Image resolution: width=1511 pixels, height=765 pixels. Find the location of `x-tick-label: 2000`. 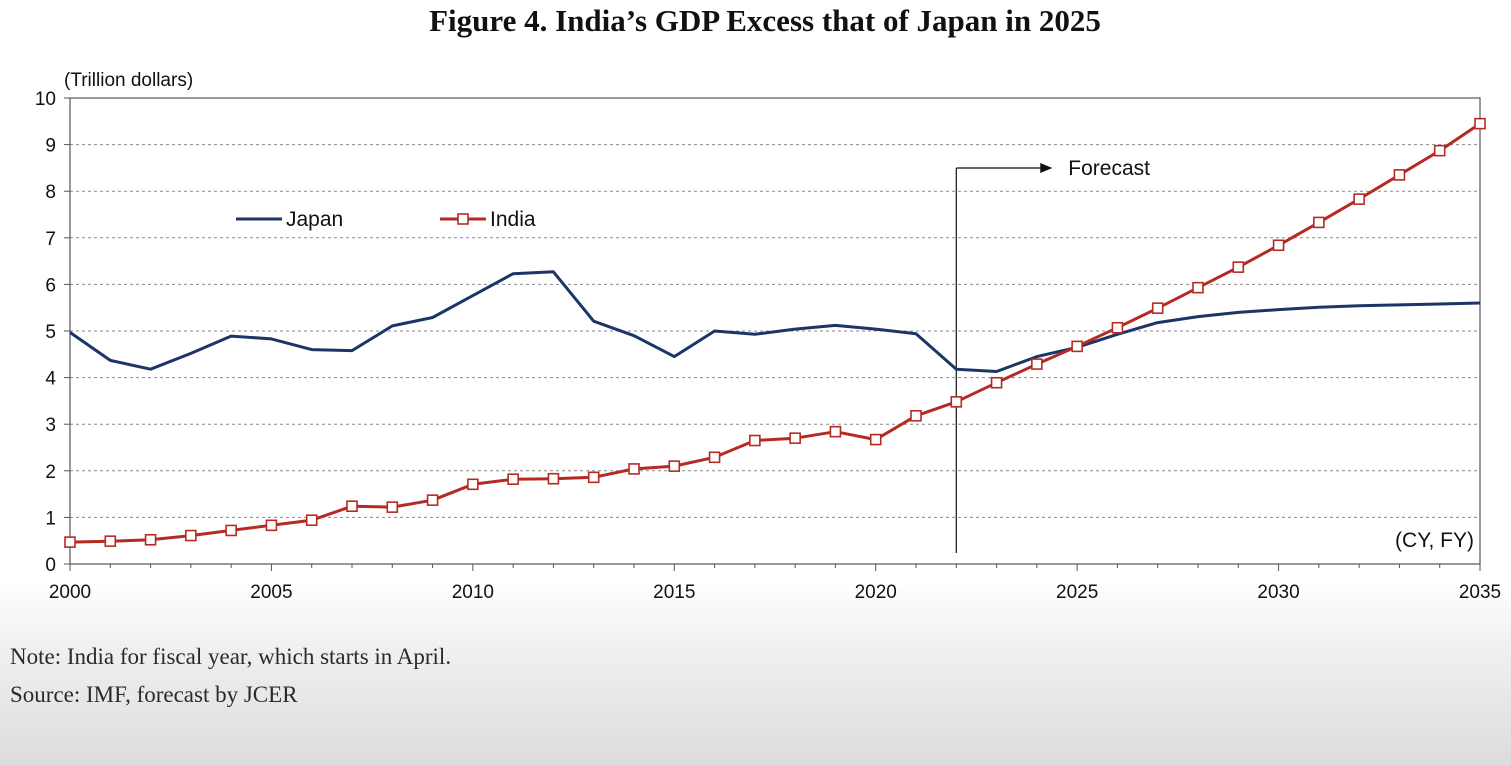

x-tick-label: 2000 is located at coordinates (70, 592).